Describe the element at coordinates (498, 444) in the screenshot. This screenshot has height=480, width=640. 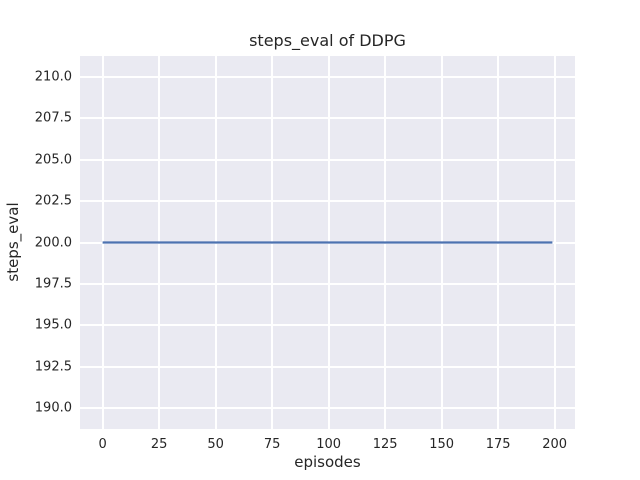
I see `x-tick-label: 175` at that location.